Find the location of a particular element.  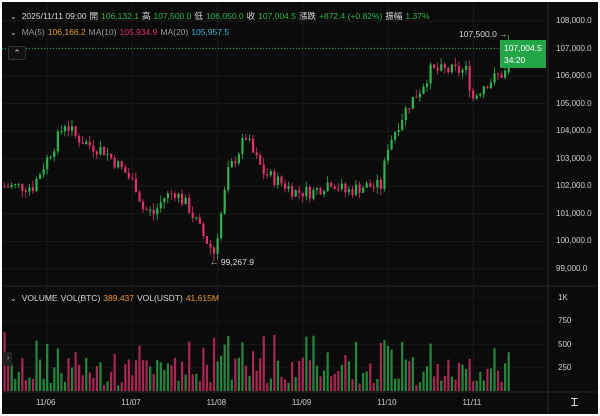

date-tick: 11/10 is located at coordinates (387, 402).